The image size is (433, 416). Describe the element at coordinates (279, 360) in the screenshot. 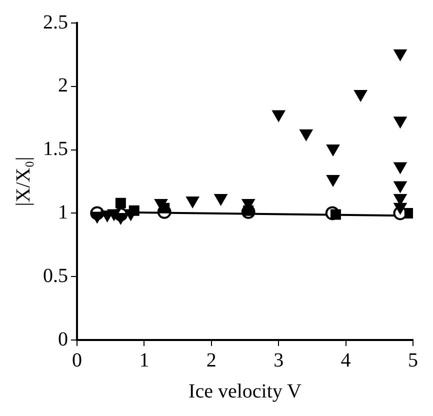

I see `x-tick-label: 3` at that location.